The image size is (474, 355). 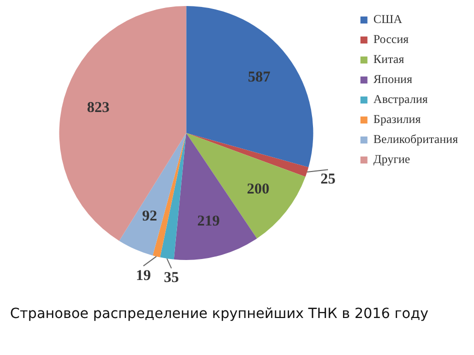 I want to click on legend-label: Китая, so click(x=389, y=59).